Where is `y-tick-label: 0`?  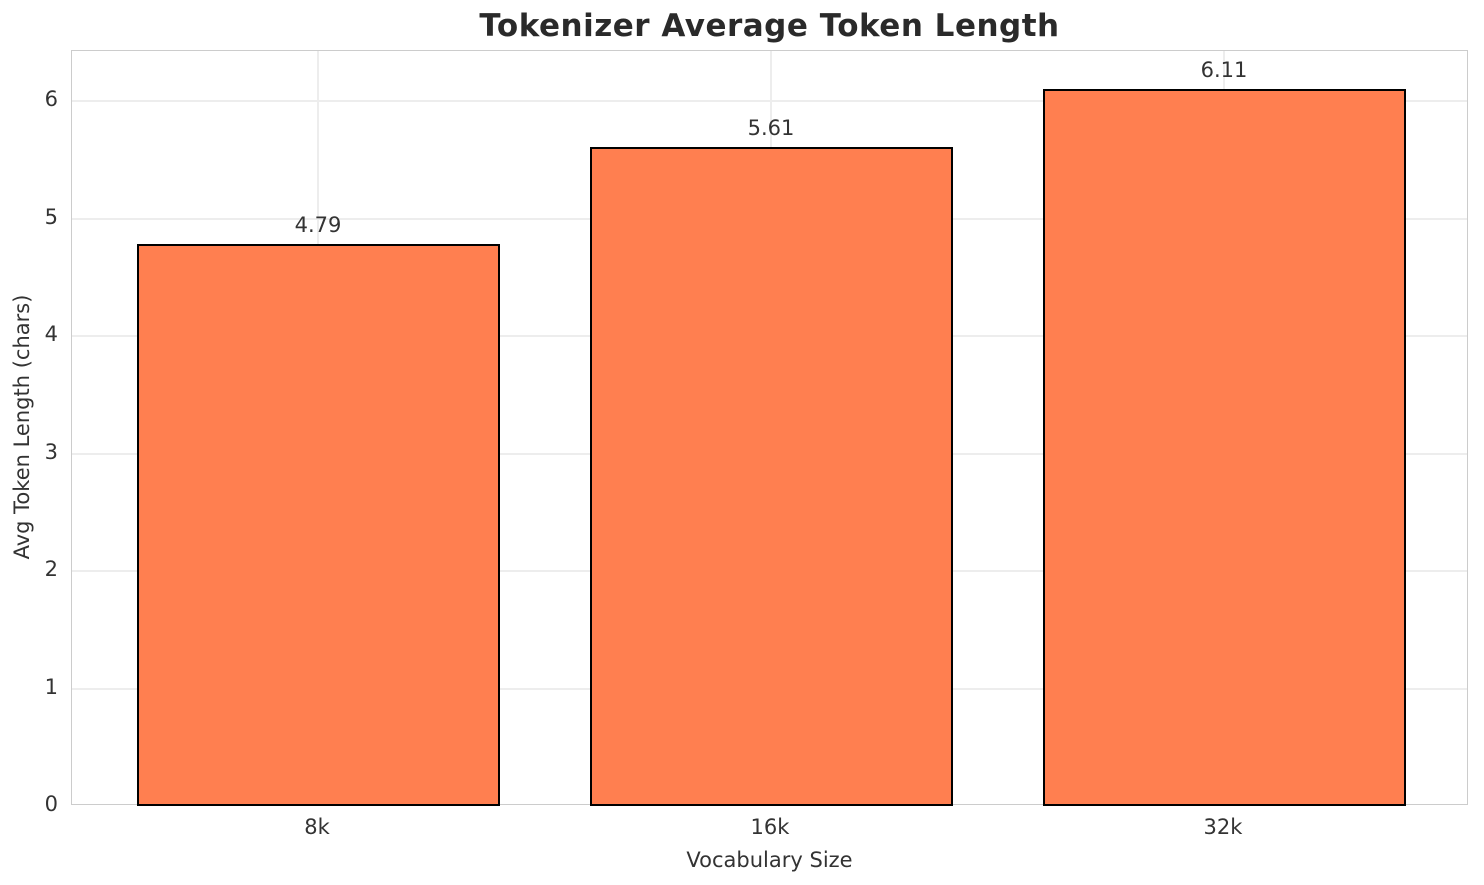
y-tick-label: 0 is located at coordinates (51, 804).